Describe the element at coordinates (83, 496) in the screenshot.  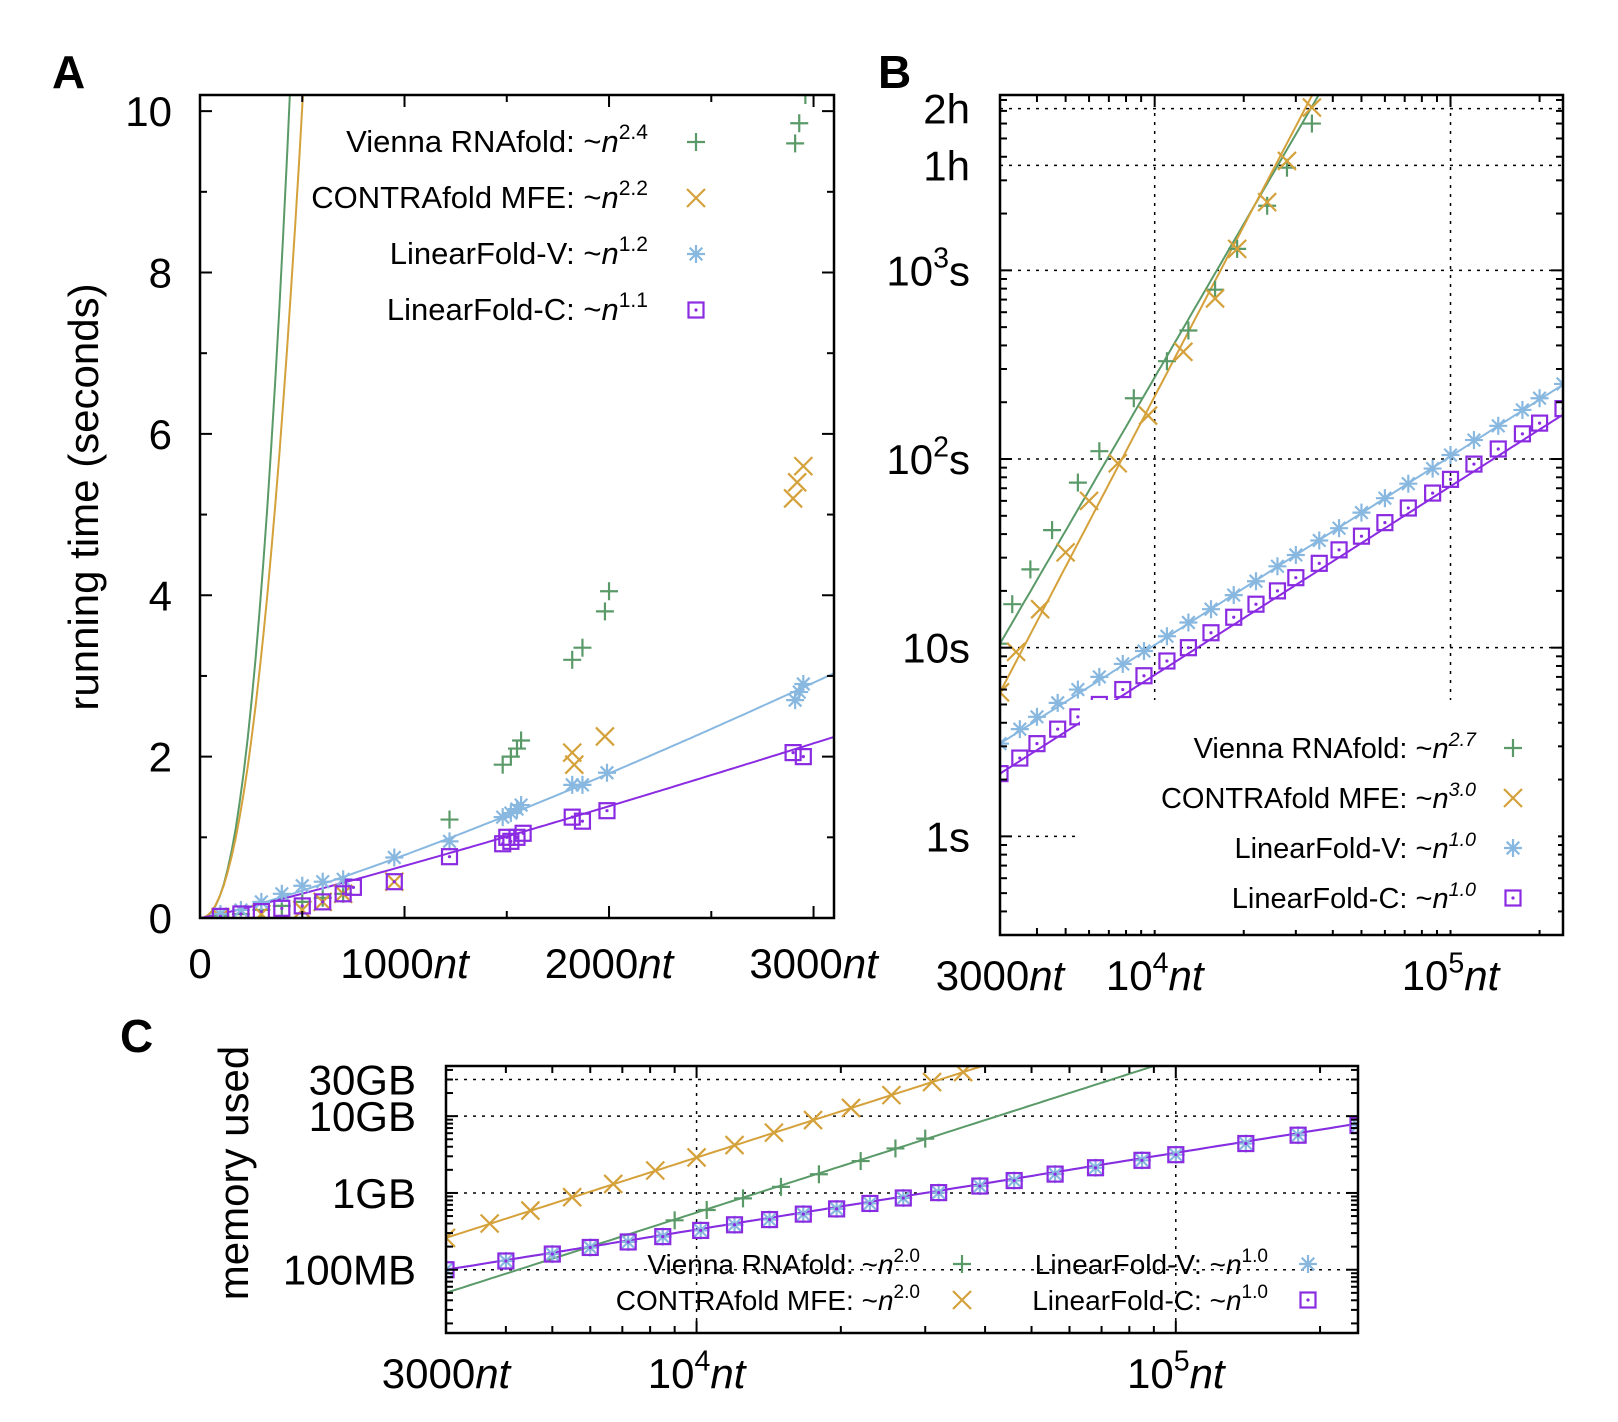
I see `panel-a-ylabel: running time (seconds)` at that location.